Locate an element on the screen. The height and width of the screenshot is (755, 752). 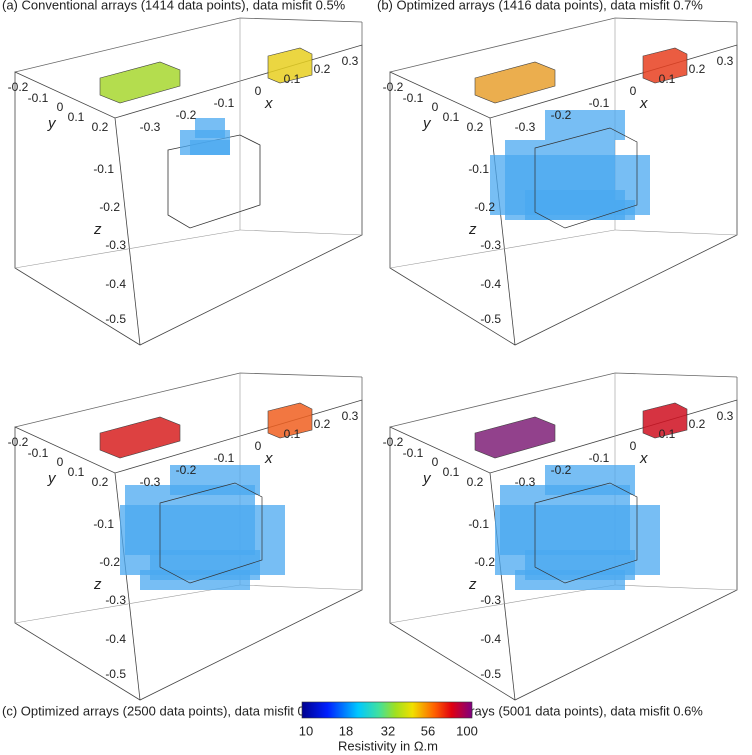
colorbar-tick: 32 is located at coordinates (388, 730).